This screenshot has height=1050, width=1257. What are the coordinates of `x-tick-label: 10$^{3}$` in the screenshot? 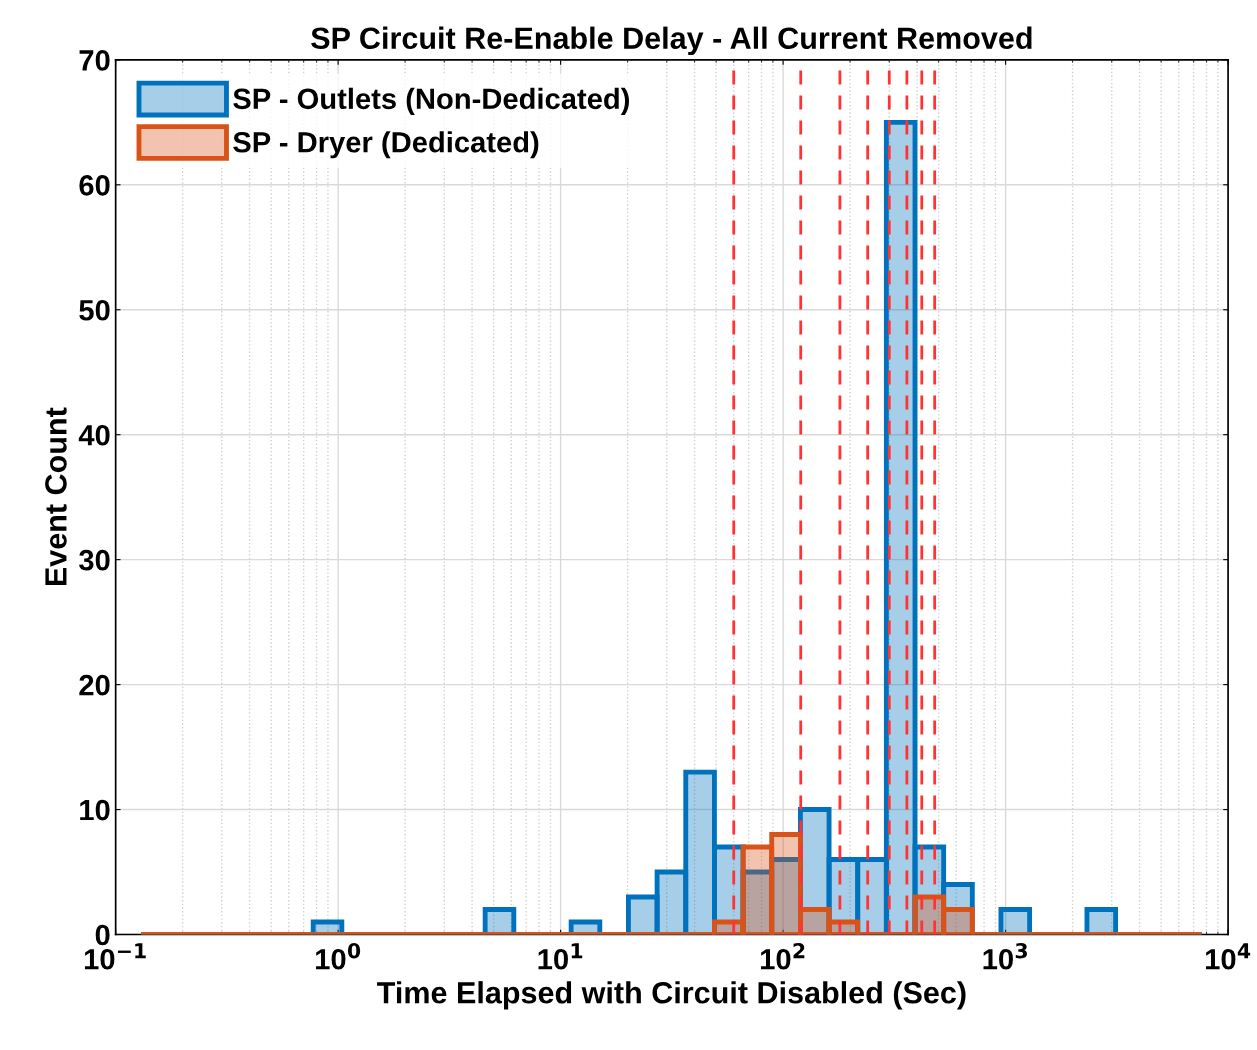 It's located at (1005, 956).